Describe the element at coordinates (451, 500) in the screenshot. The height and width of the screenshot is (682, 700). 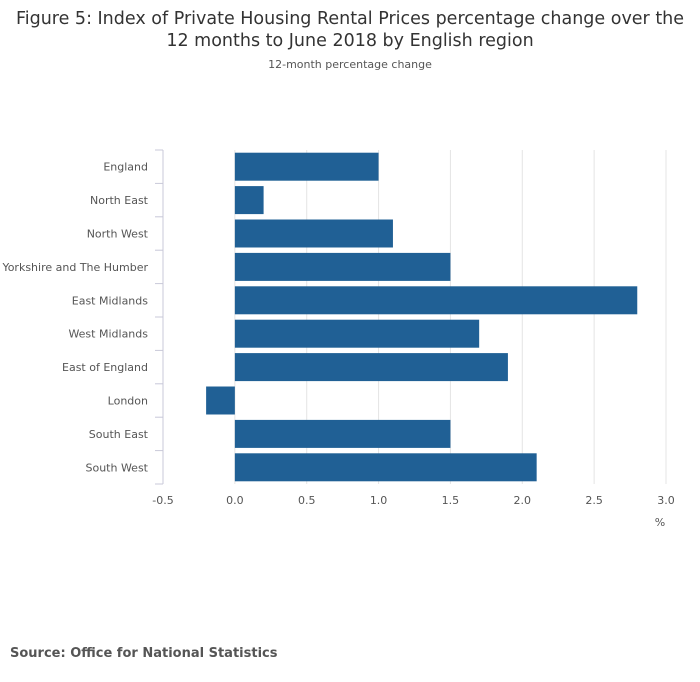
I see `x-tick-label: 1.5` at that location.